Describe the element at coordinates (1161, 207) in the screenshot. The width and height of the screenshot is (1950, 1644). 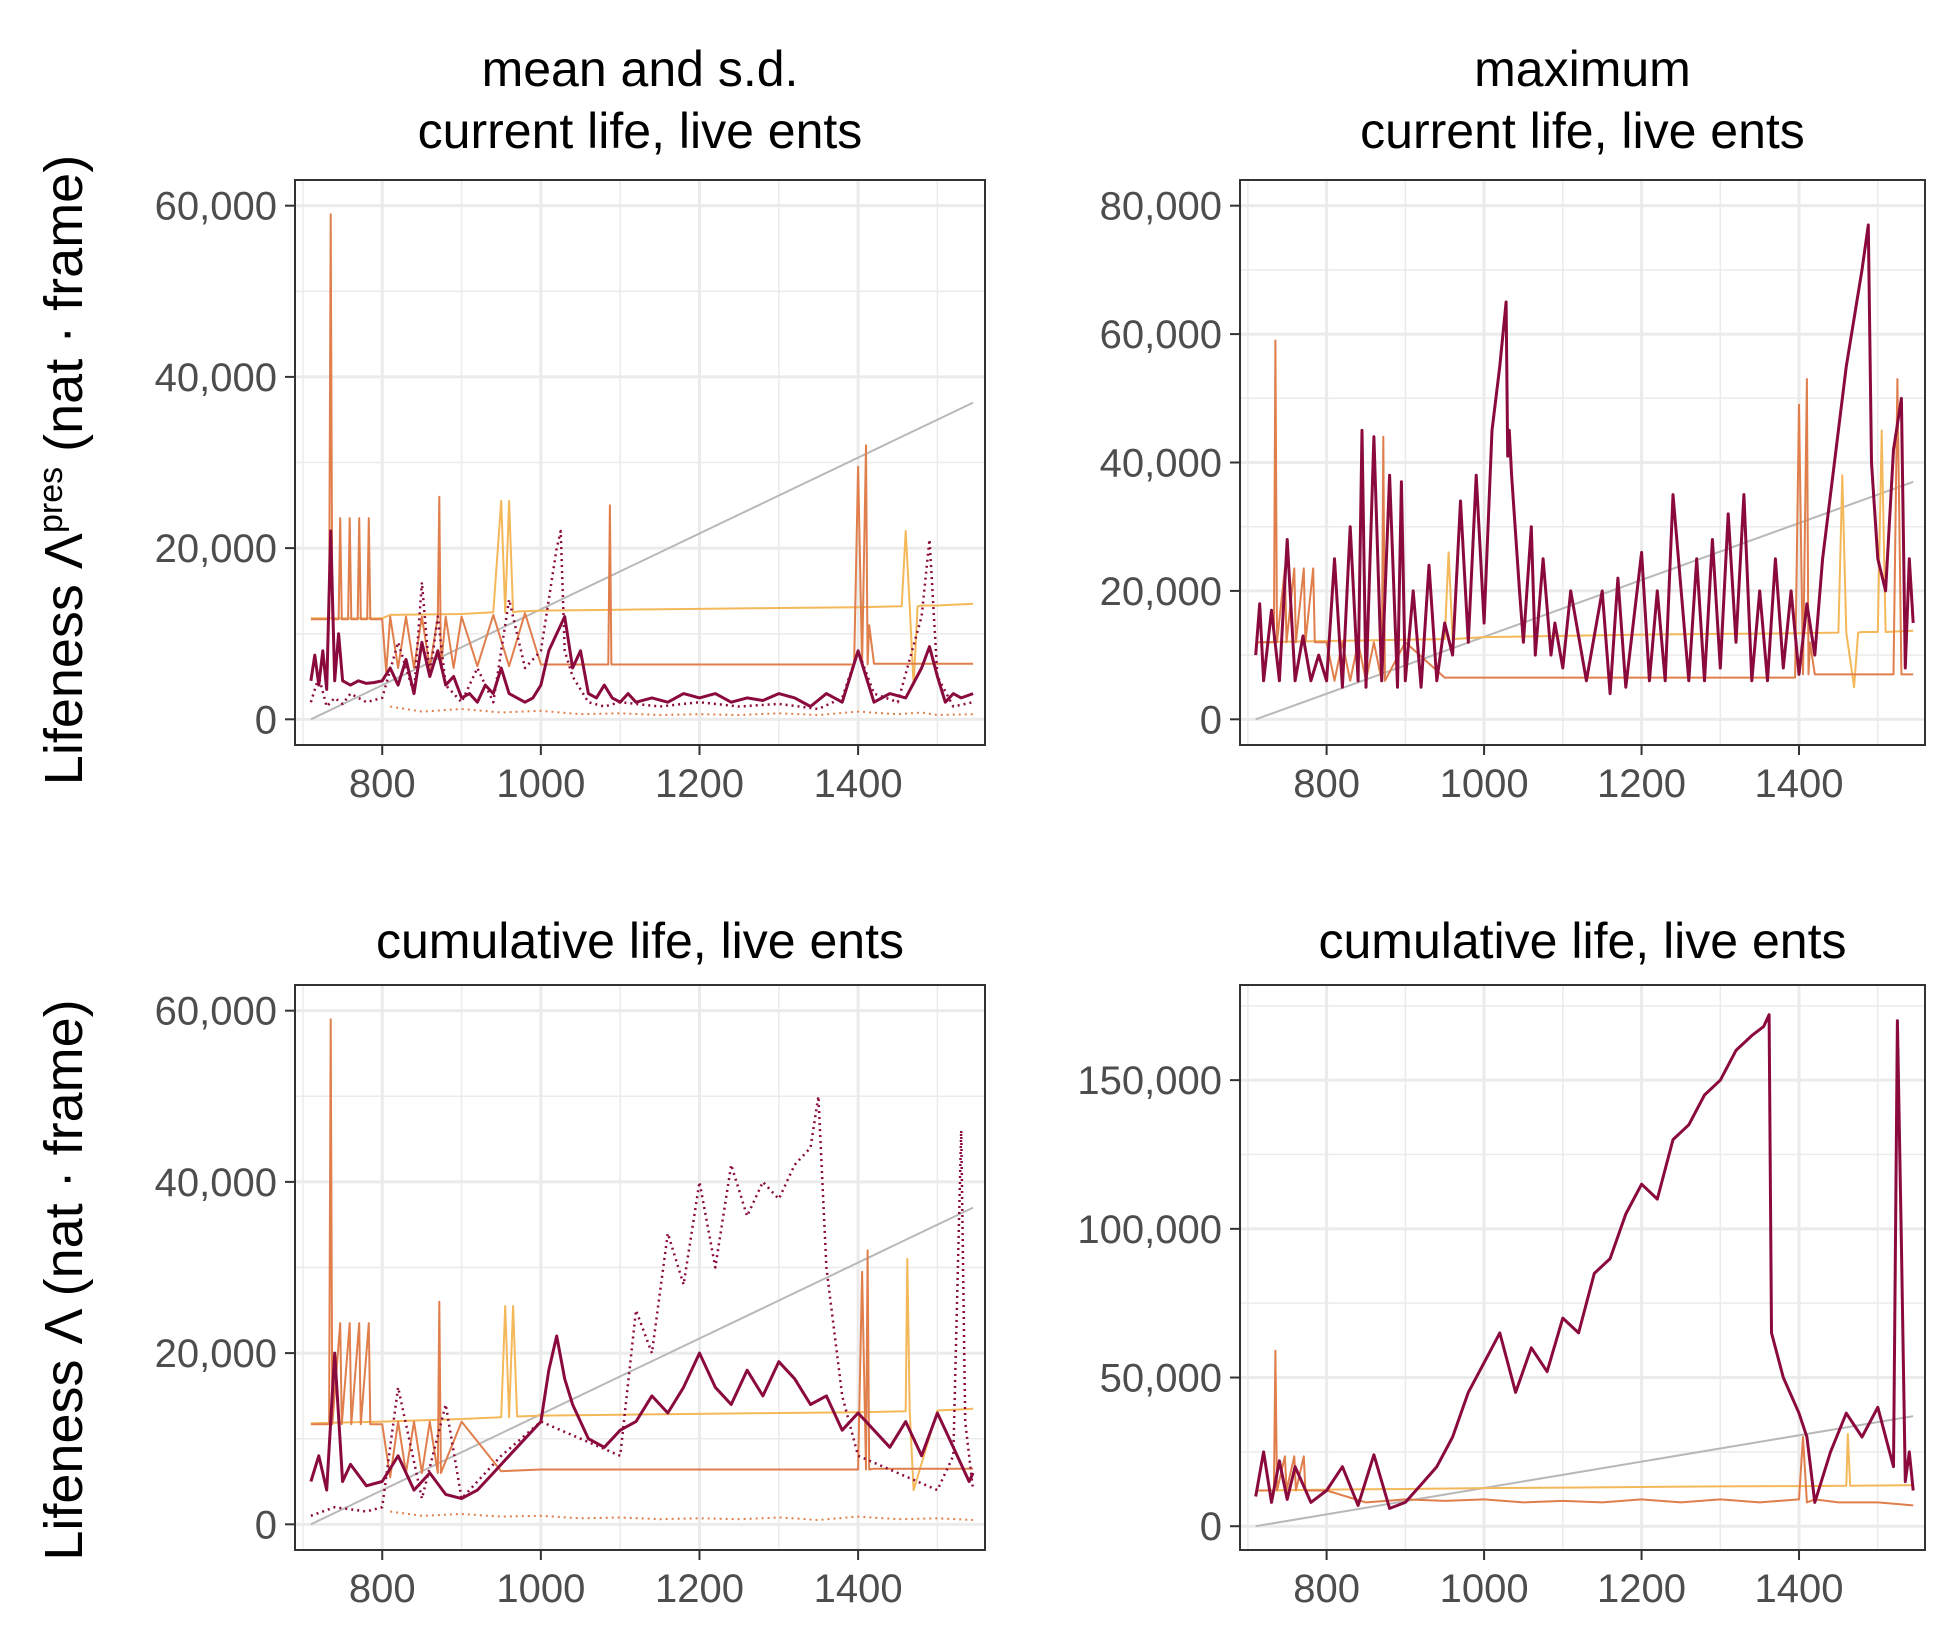
I see `y-tick-label: 80,000` at that location.